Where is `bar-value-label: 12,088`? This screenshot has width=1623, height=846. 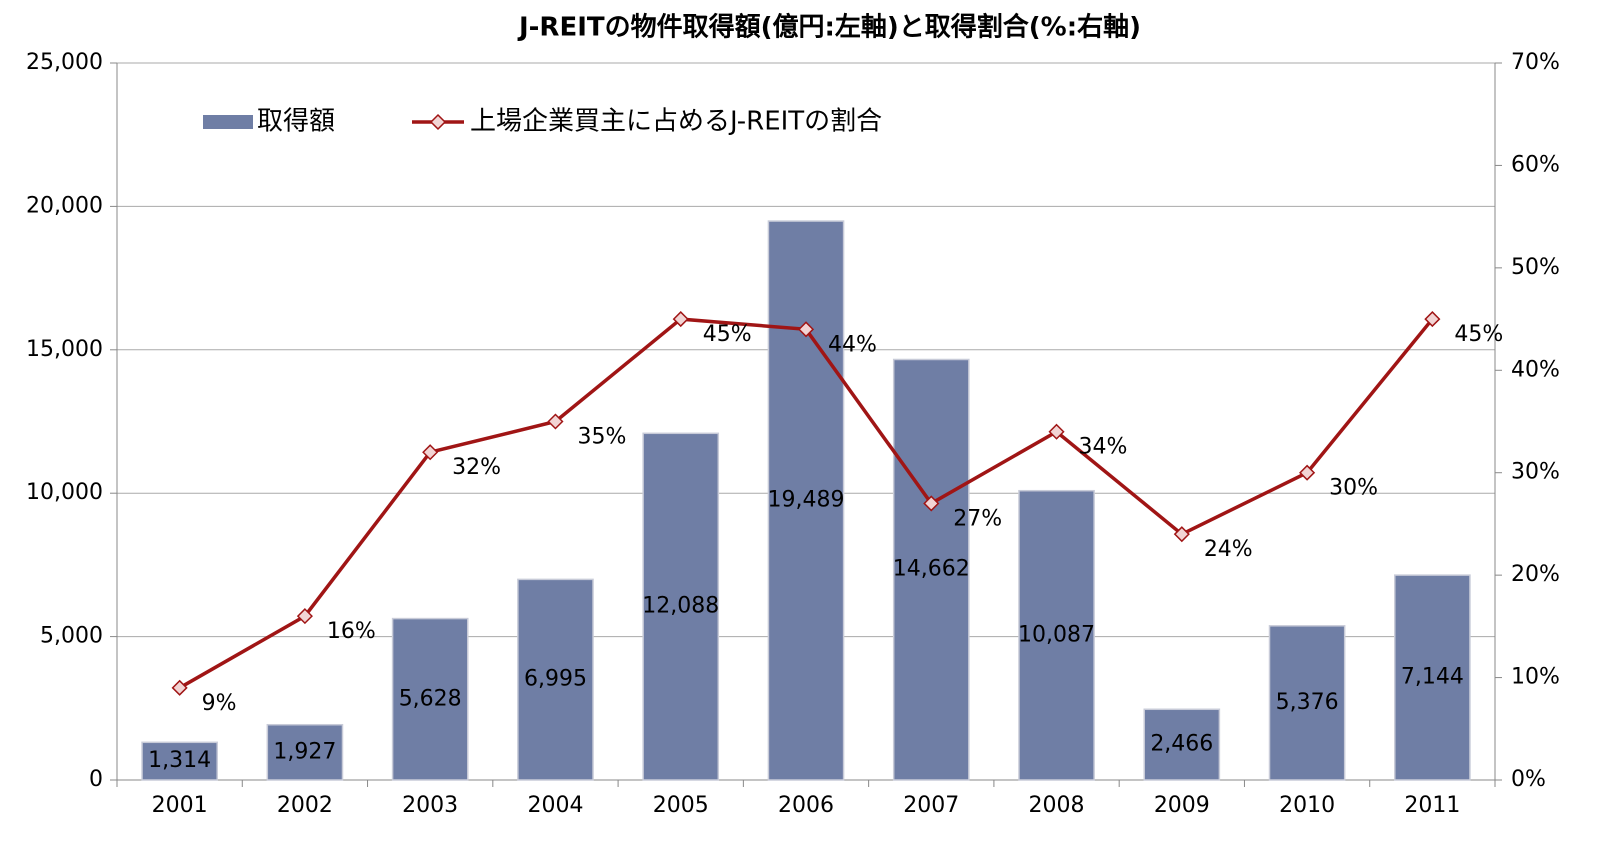 bar-value-label: 12,088 is located at coordinates (680, 606).